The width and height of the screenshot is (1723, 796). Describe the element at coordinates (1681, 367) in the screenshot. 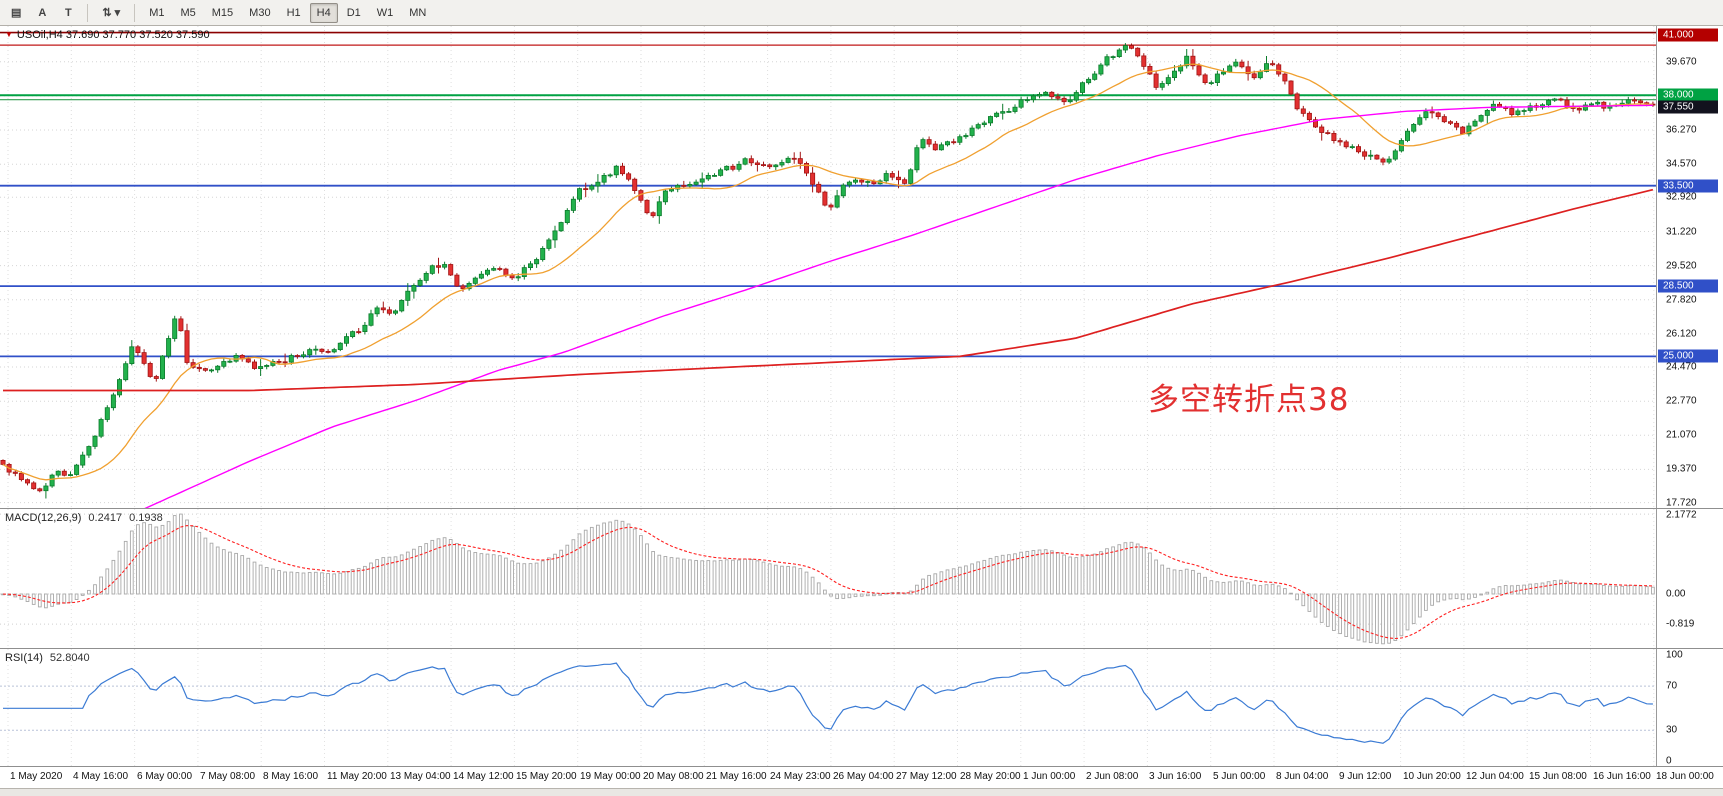

I see `price-axis-label: 24.470` at that location.